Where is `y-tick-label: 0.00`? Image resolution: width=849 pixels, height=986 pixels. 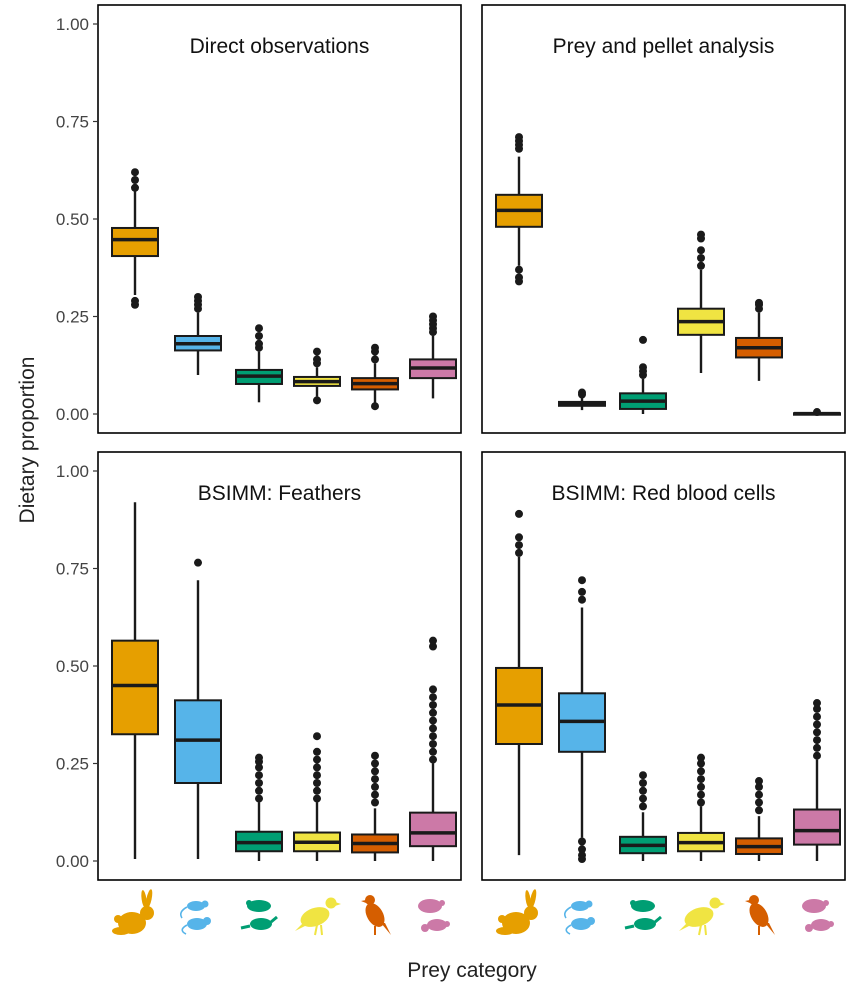 y-tick-label: 0.00 is located at coordinates (72, 861).